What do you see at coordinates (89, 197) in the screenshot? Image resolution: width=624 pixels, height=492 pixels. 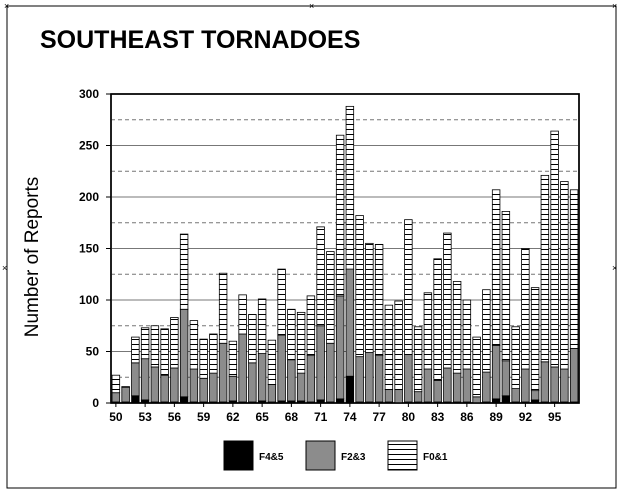 I see `y-tick-label: 200` at bounding box center [89, 197].